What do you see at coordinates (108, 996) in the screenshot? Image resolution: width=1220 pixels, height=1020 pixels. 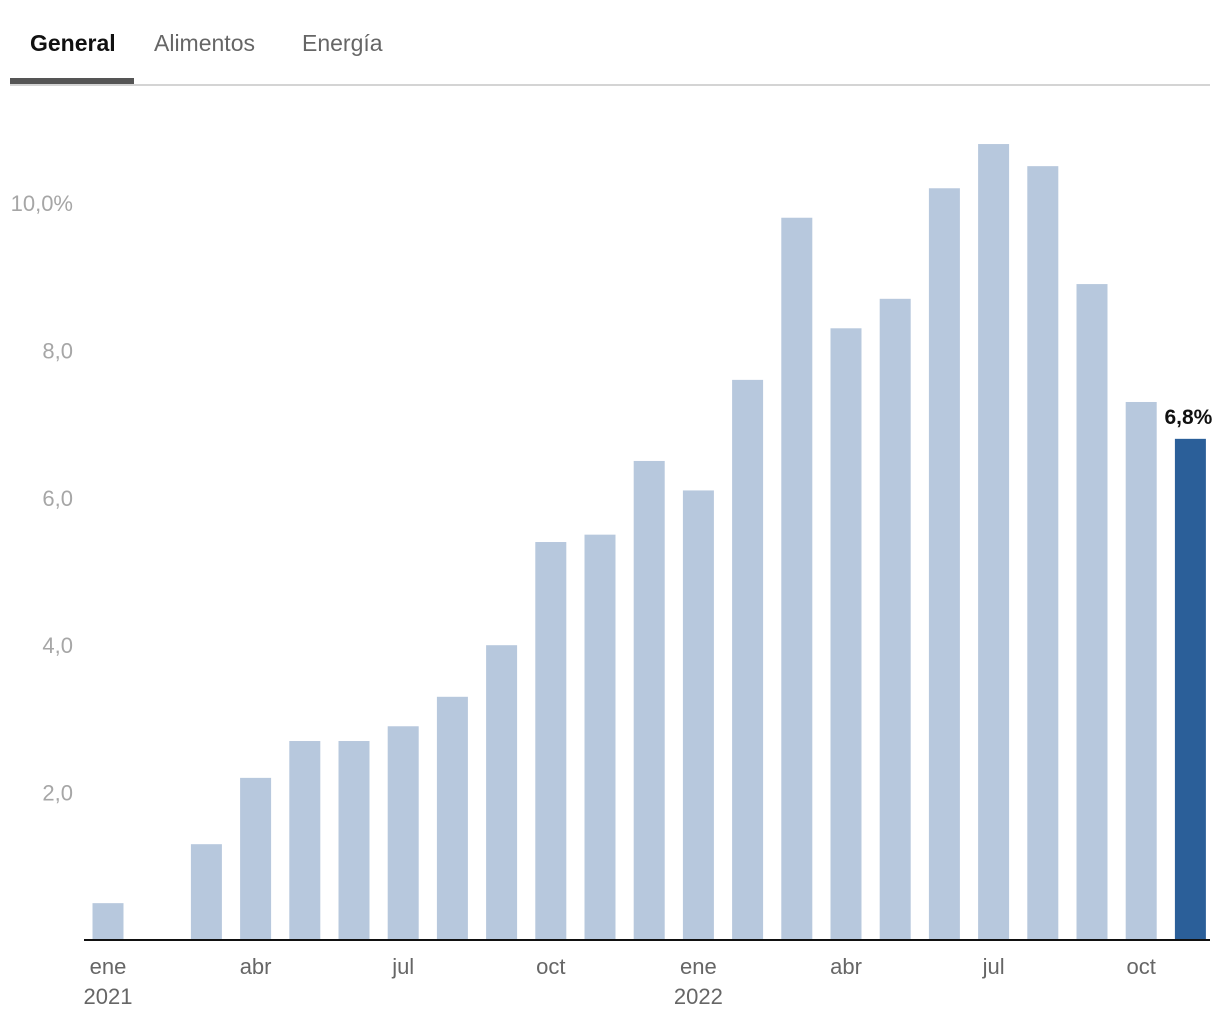 I see `x-tick-year-label: 2021` at bounding box center [108, 996].